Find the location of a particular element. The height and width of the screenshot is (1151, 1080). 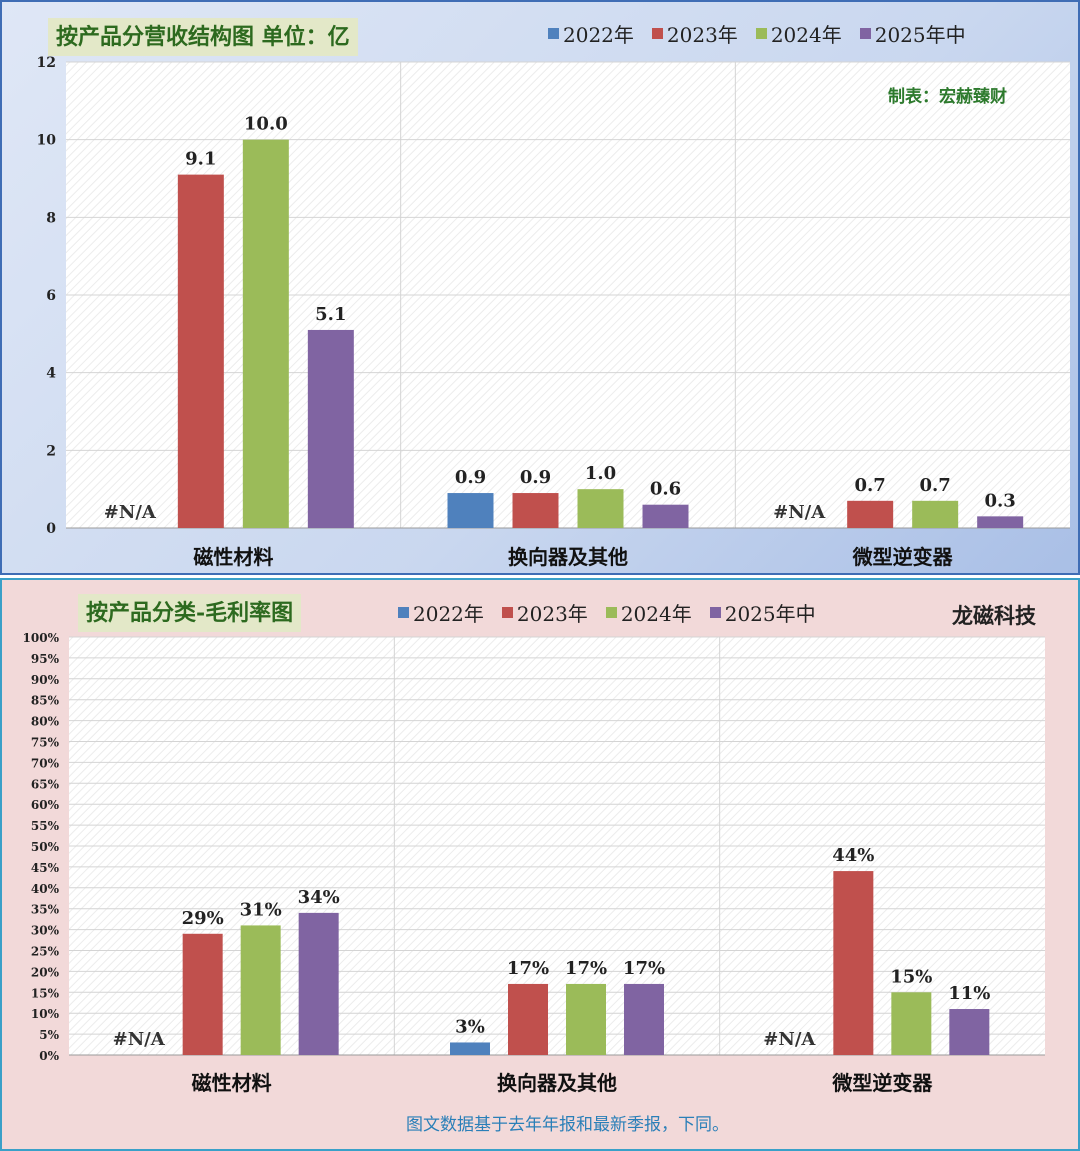

margin-legend: 2022年 2023年 2024年 2025年中 is located at coordinates (607, 612).